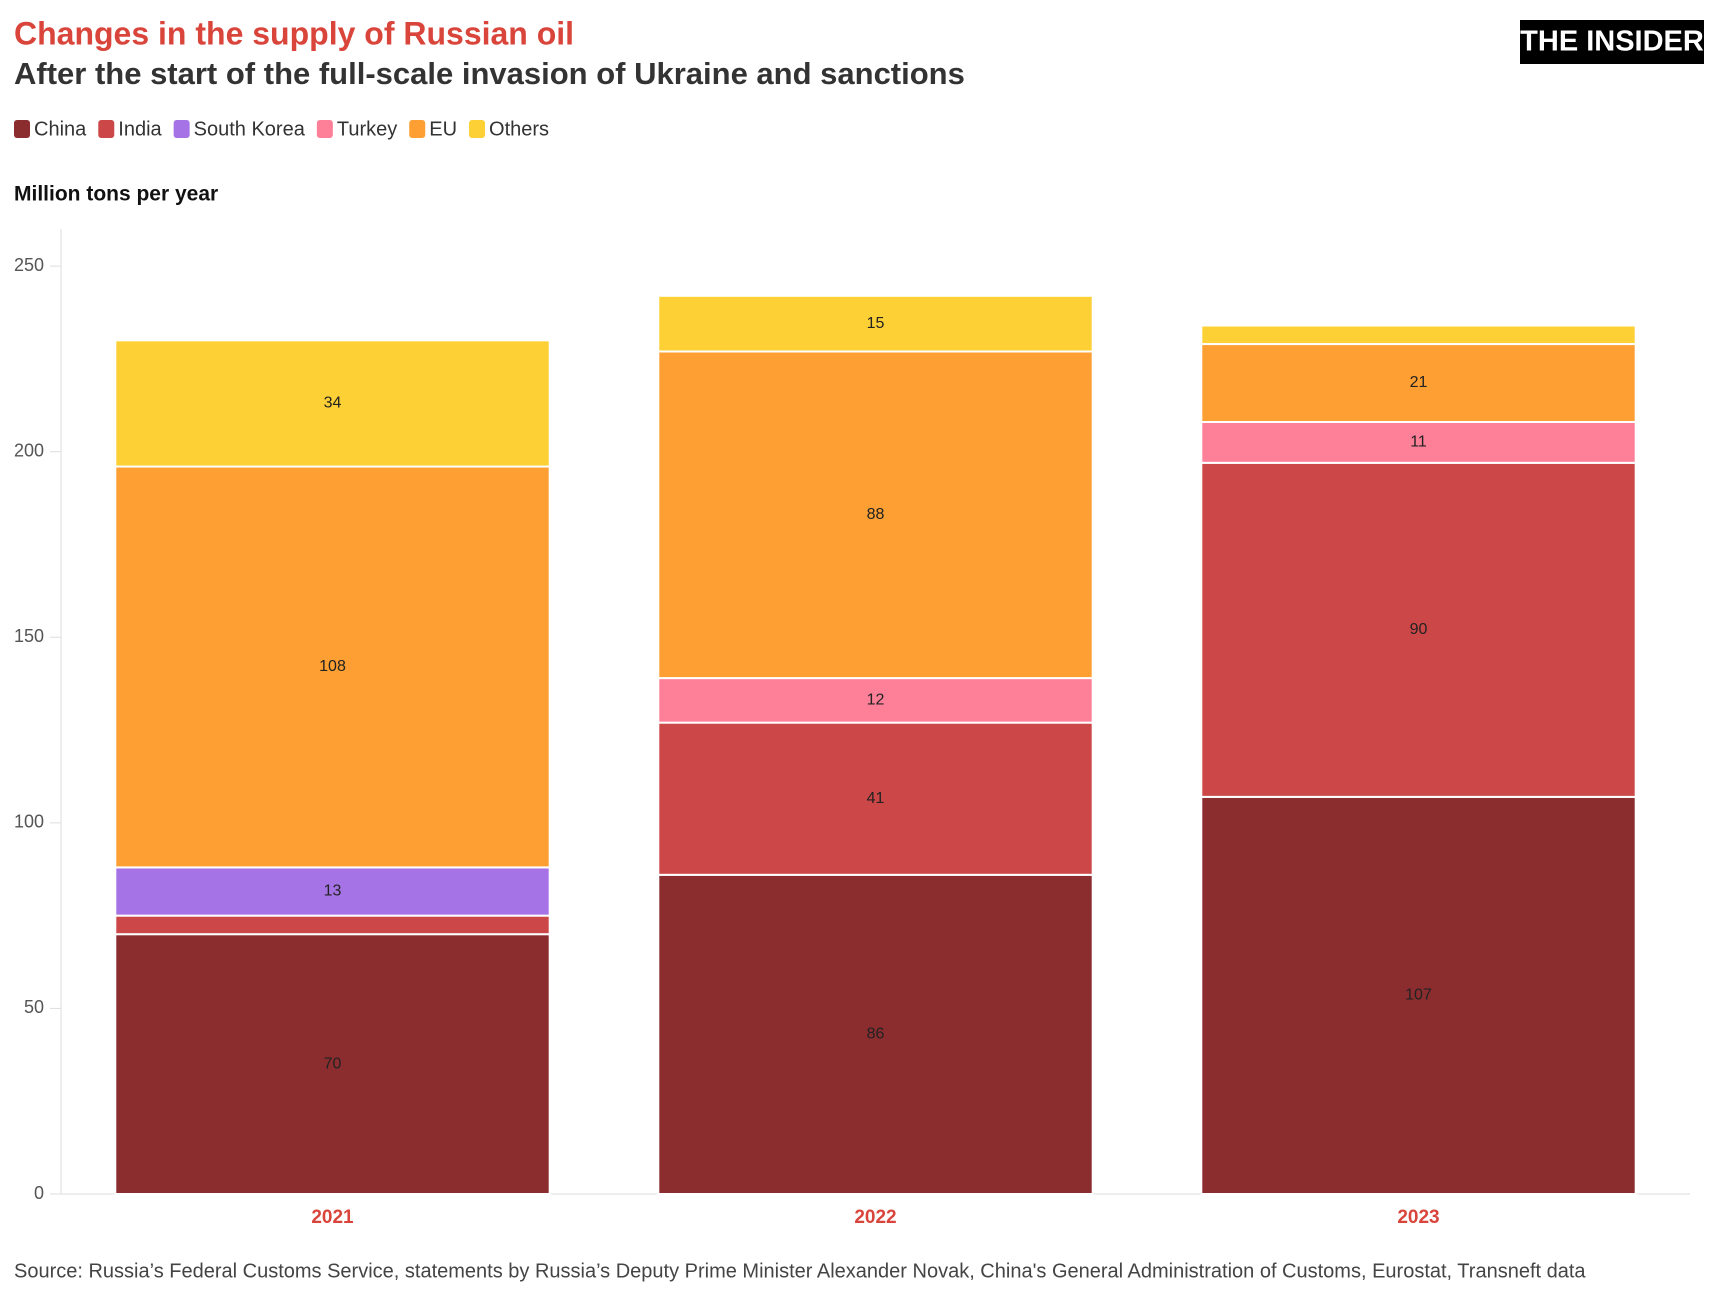 This screenshot has height=1299, width=1732. What do you see at coordinates (140, 129) in the screenshot?
I see `legend-label: India` at bounding box center [140, 129].